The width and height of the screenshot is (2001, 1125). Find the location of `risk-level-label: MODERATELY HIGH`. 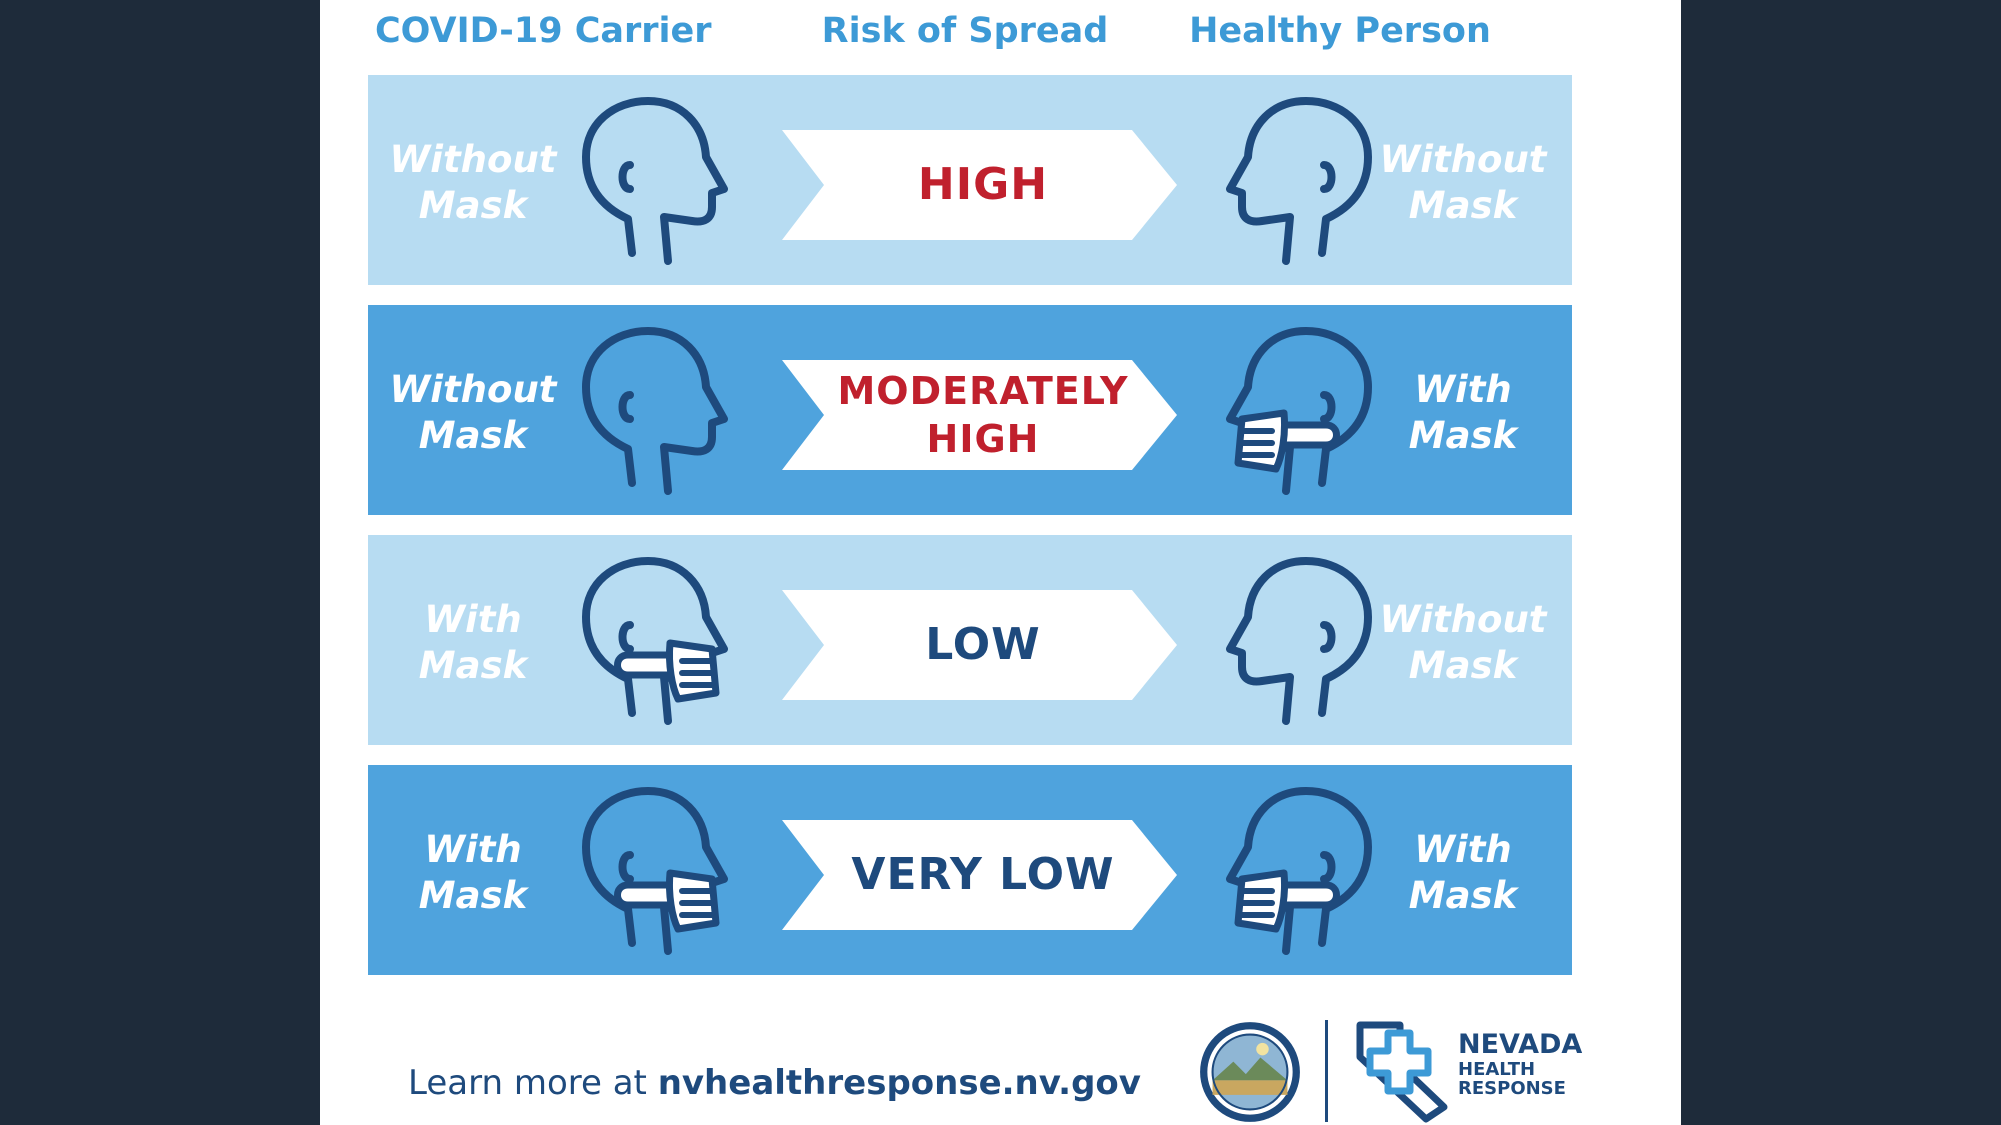

risk-level-label: MODERATELY HIGH is located at coordinates (983, 415).